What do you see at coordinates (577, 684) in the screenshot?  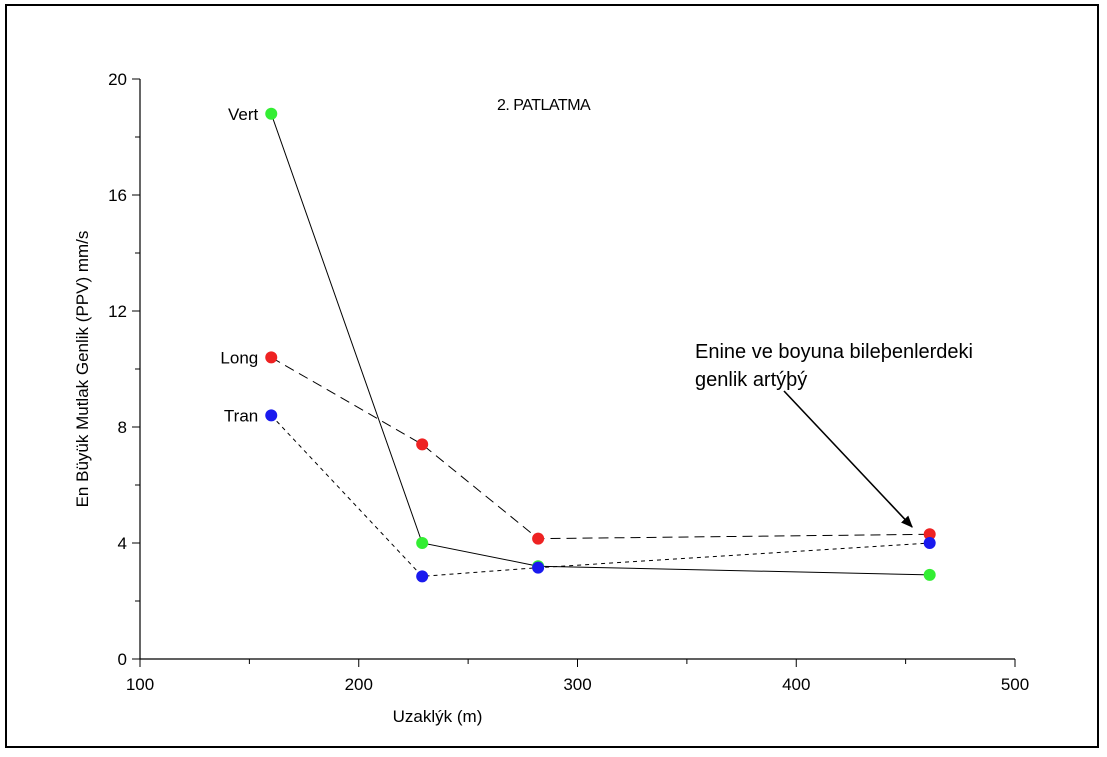 I see `x-tick-label: 300` at bounding box center [577, 684].